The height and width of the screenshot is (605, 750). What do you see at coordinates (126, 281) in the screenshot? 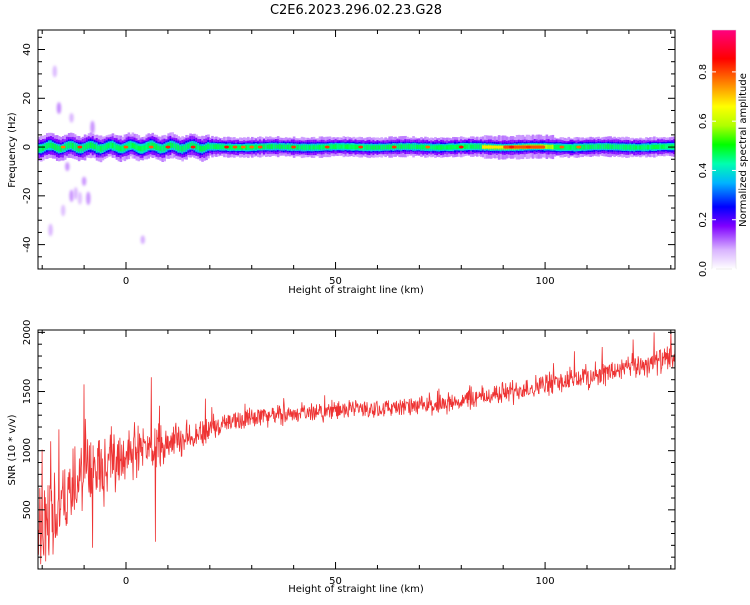
I see `heatmap-x-tick-label: 0` at bounding box center [126, 281].